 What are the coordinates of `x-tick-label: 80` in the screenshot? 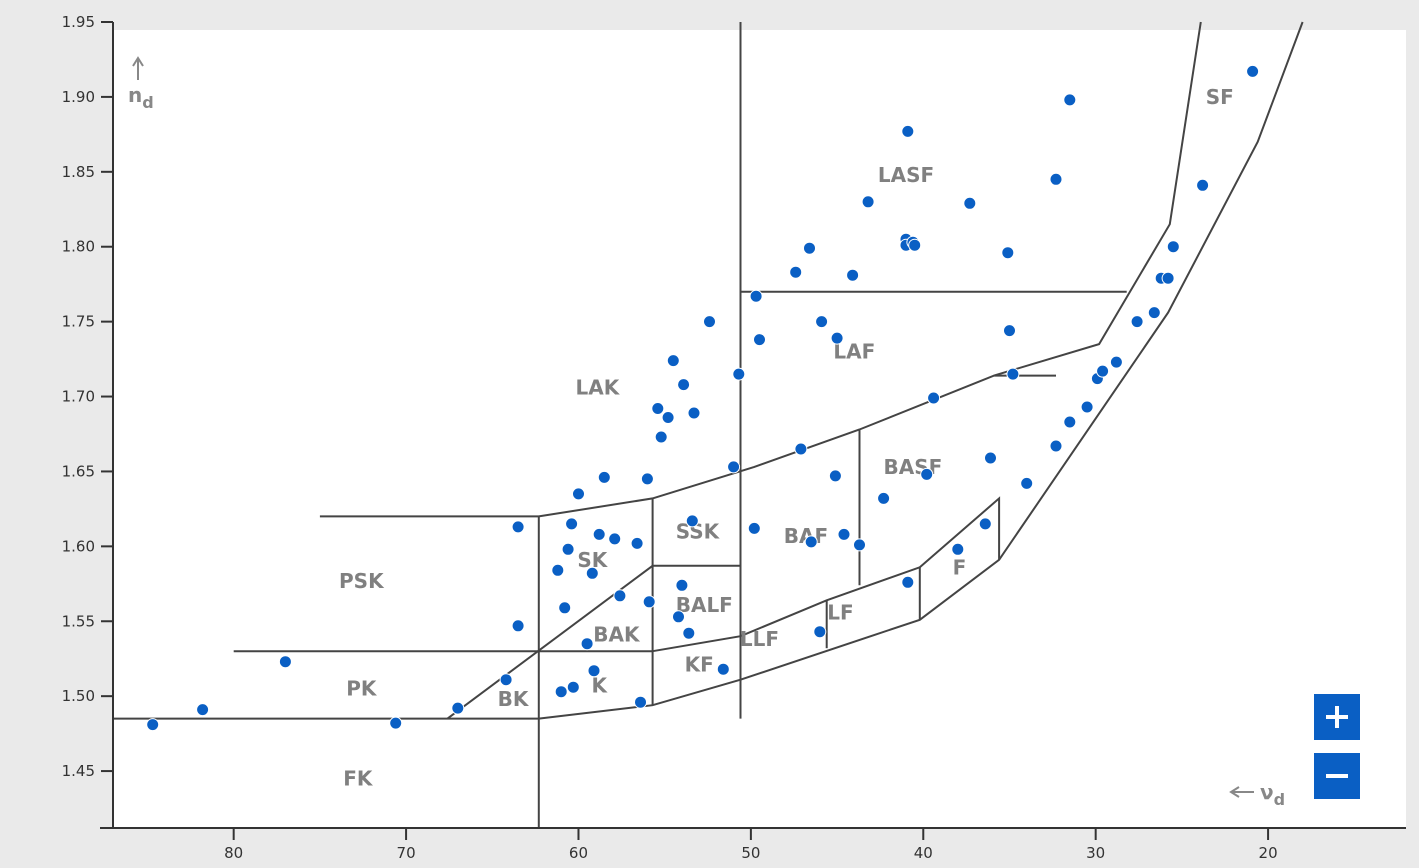 It's located at (233, 853).